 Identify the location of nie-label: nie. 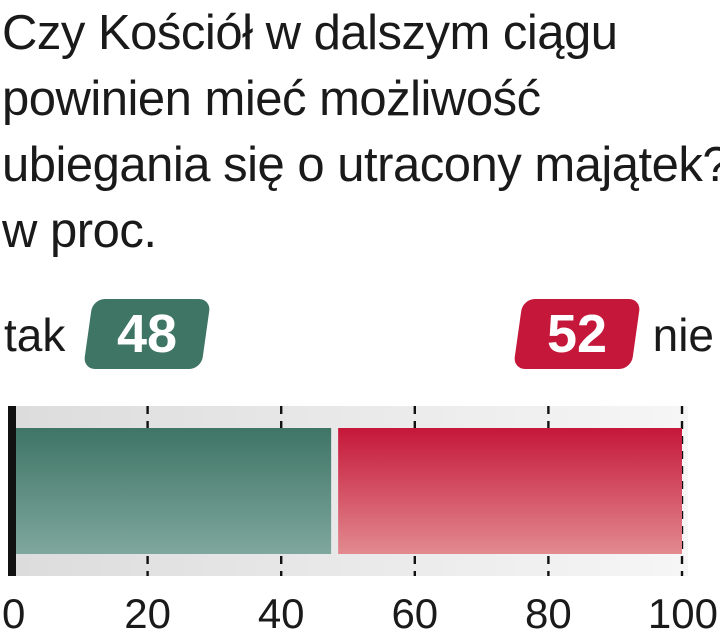
(683, 335).